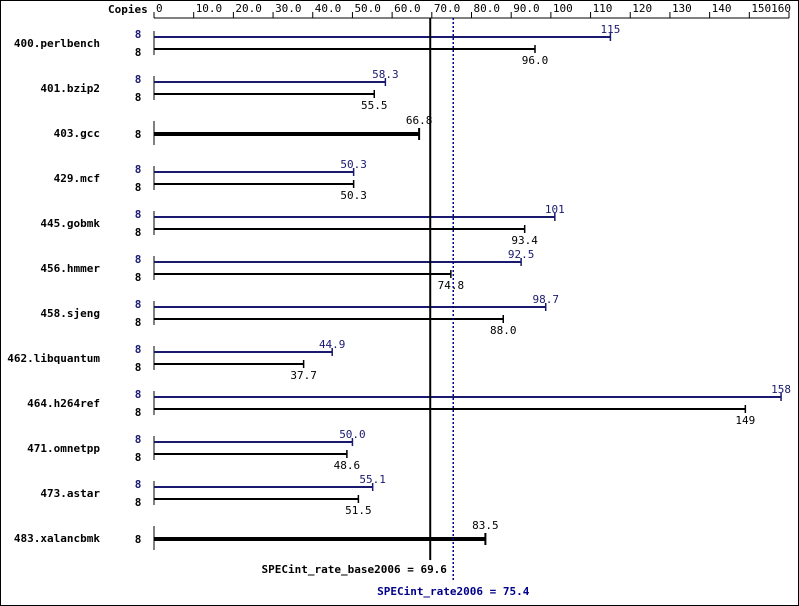 Image resolution: width=799 pixels, height=606 pixels. Describe the element at coordinates (63, 448) in the screenshot. I see `category-label: 471.omnetpp` at that location.